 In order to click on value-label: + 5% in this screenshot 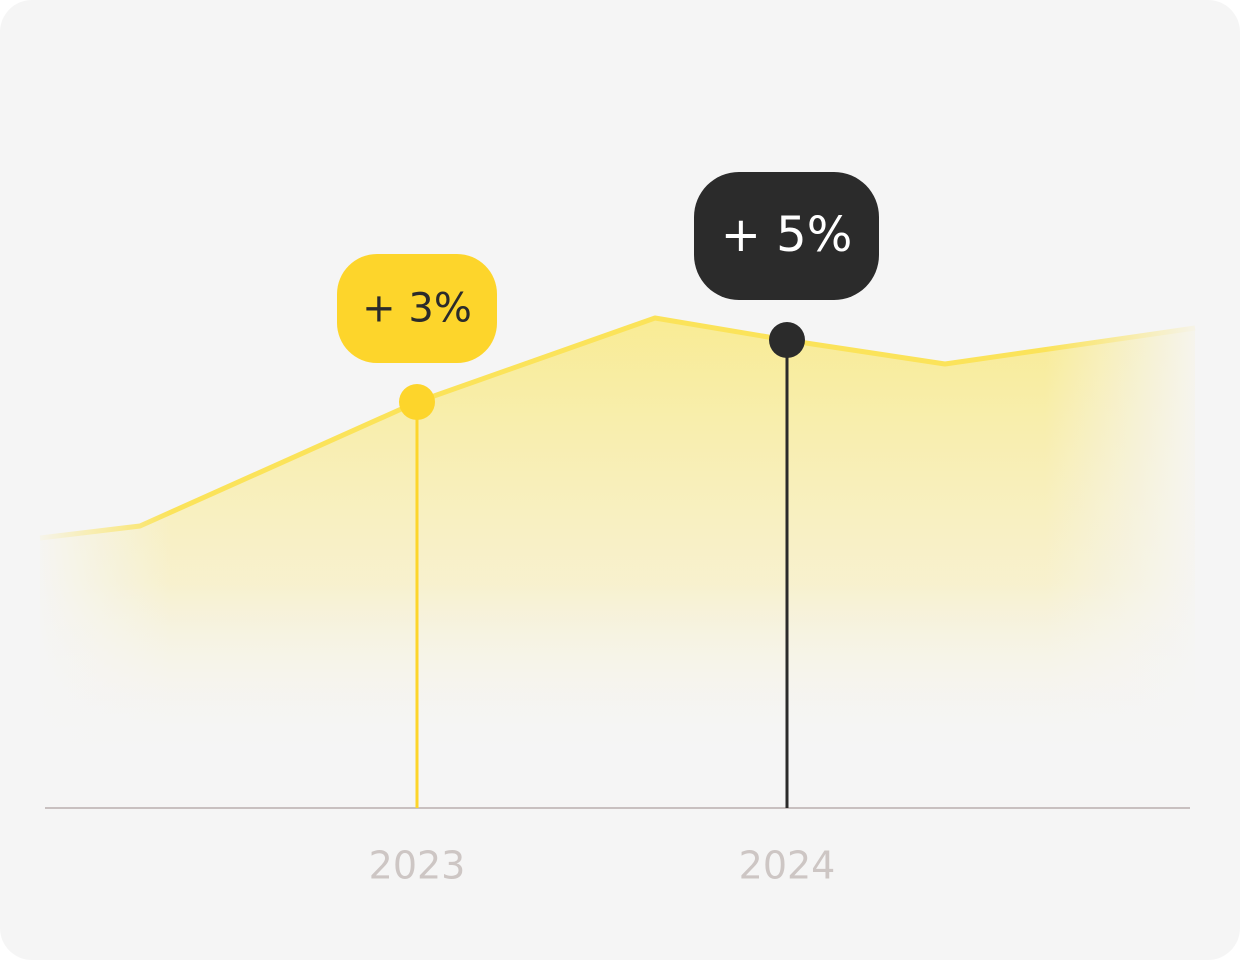, I will do `click(787, 235)`.